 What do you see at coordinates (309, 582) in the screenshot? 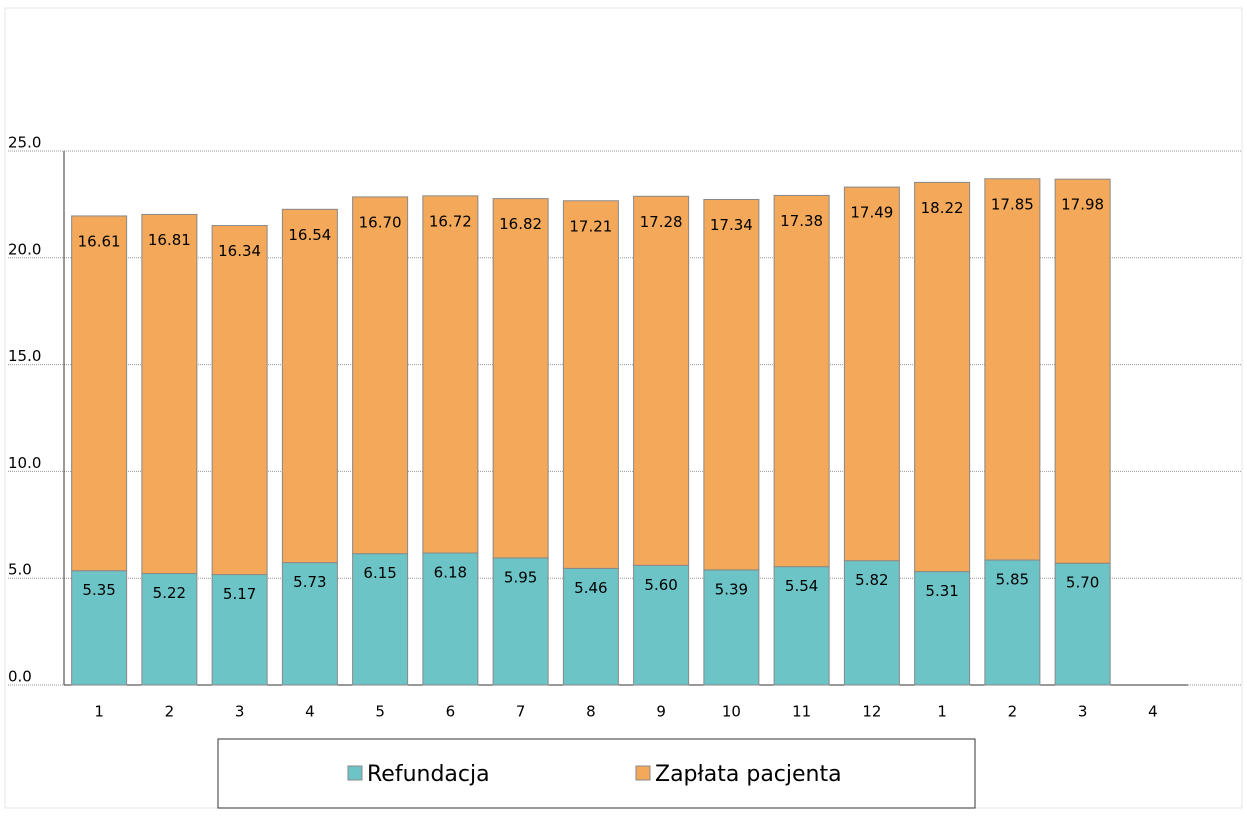
I see `data-label: 5.73` at bounding box center [309, 582].